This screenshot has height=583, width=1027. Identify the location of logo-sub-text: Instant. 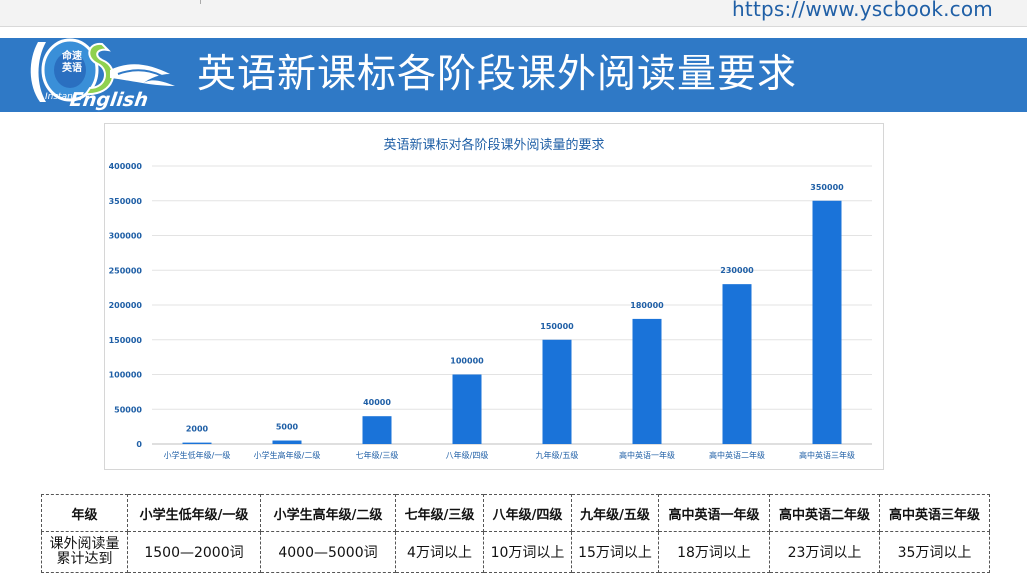
(61, 97).